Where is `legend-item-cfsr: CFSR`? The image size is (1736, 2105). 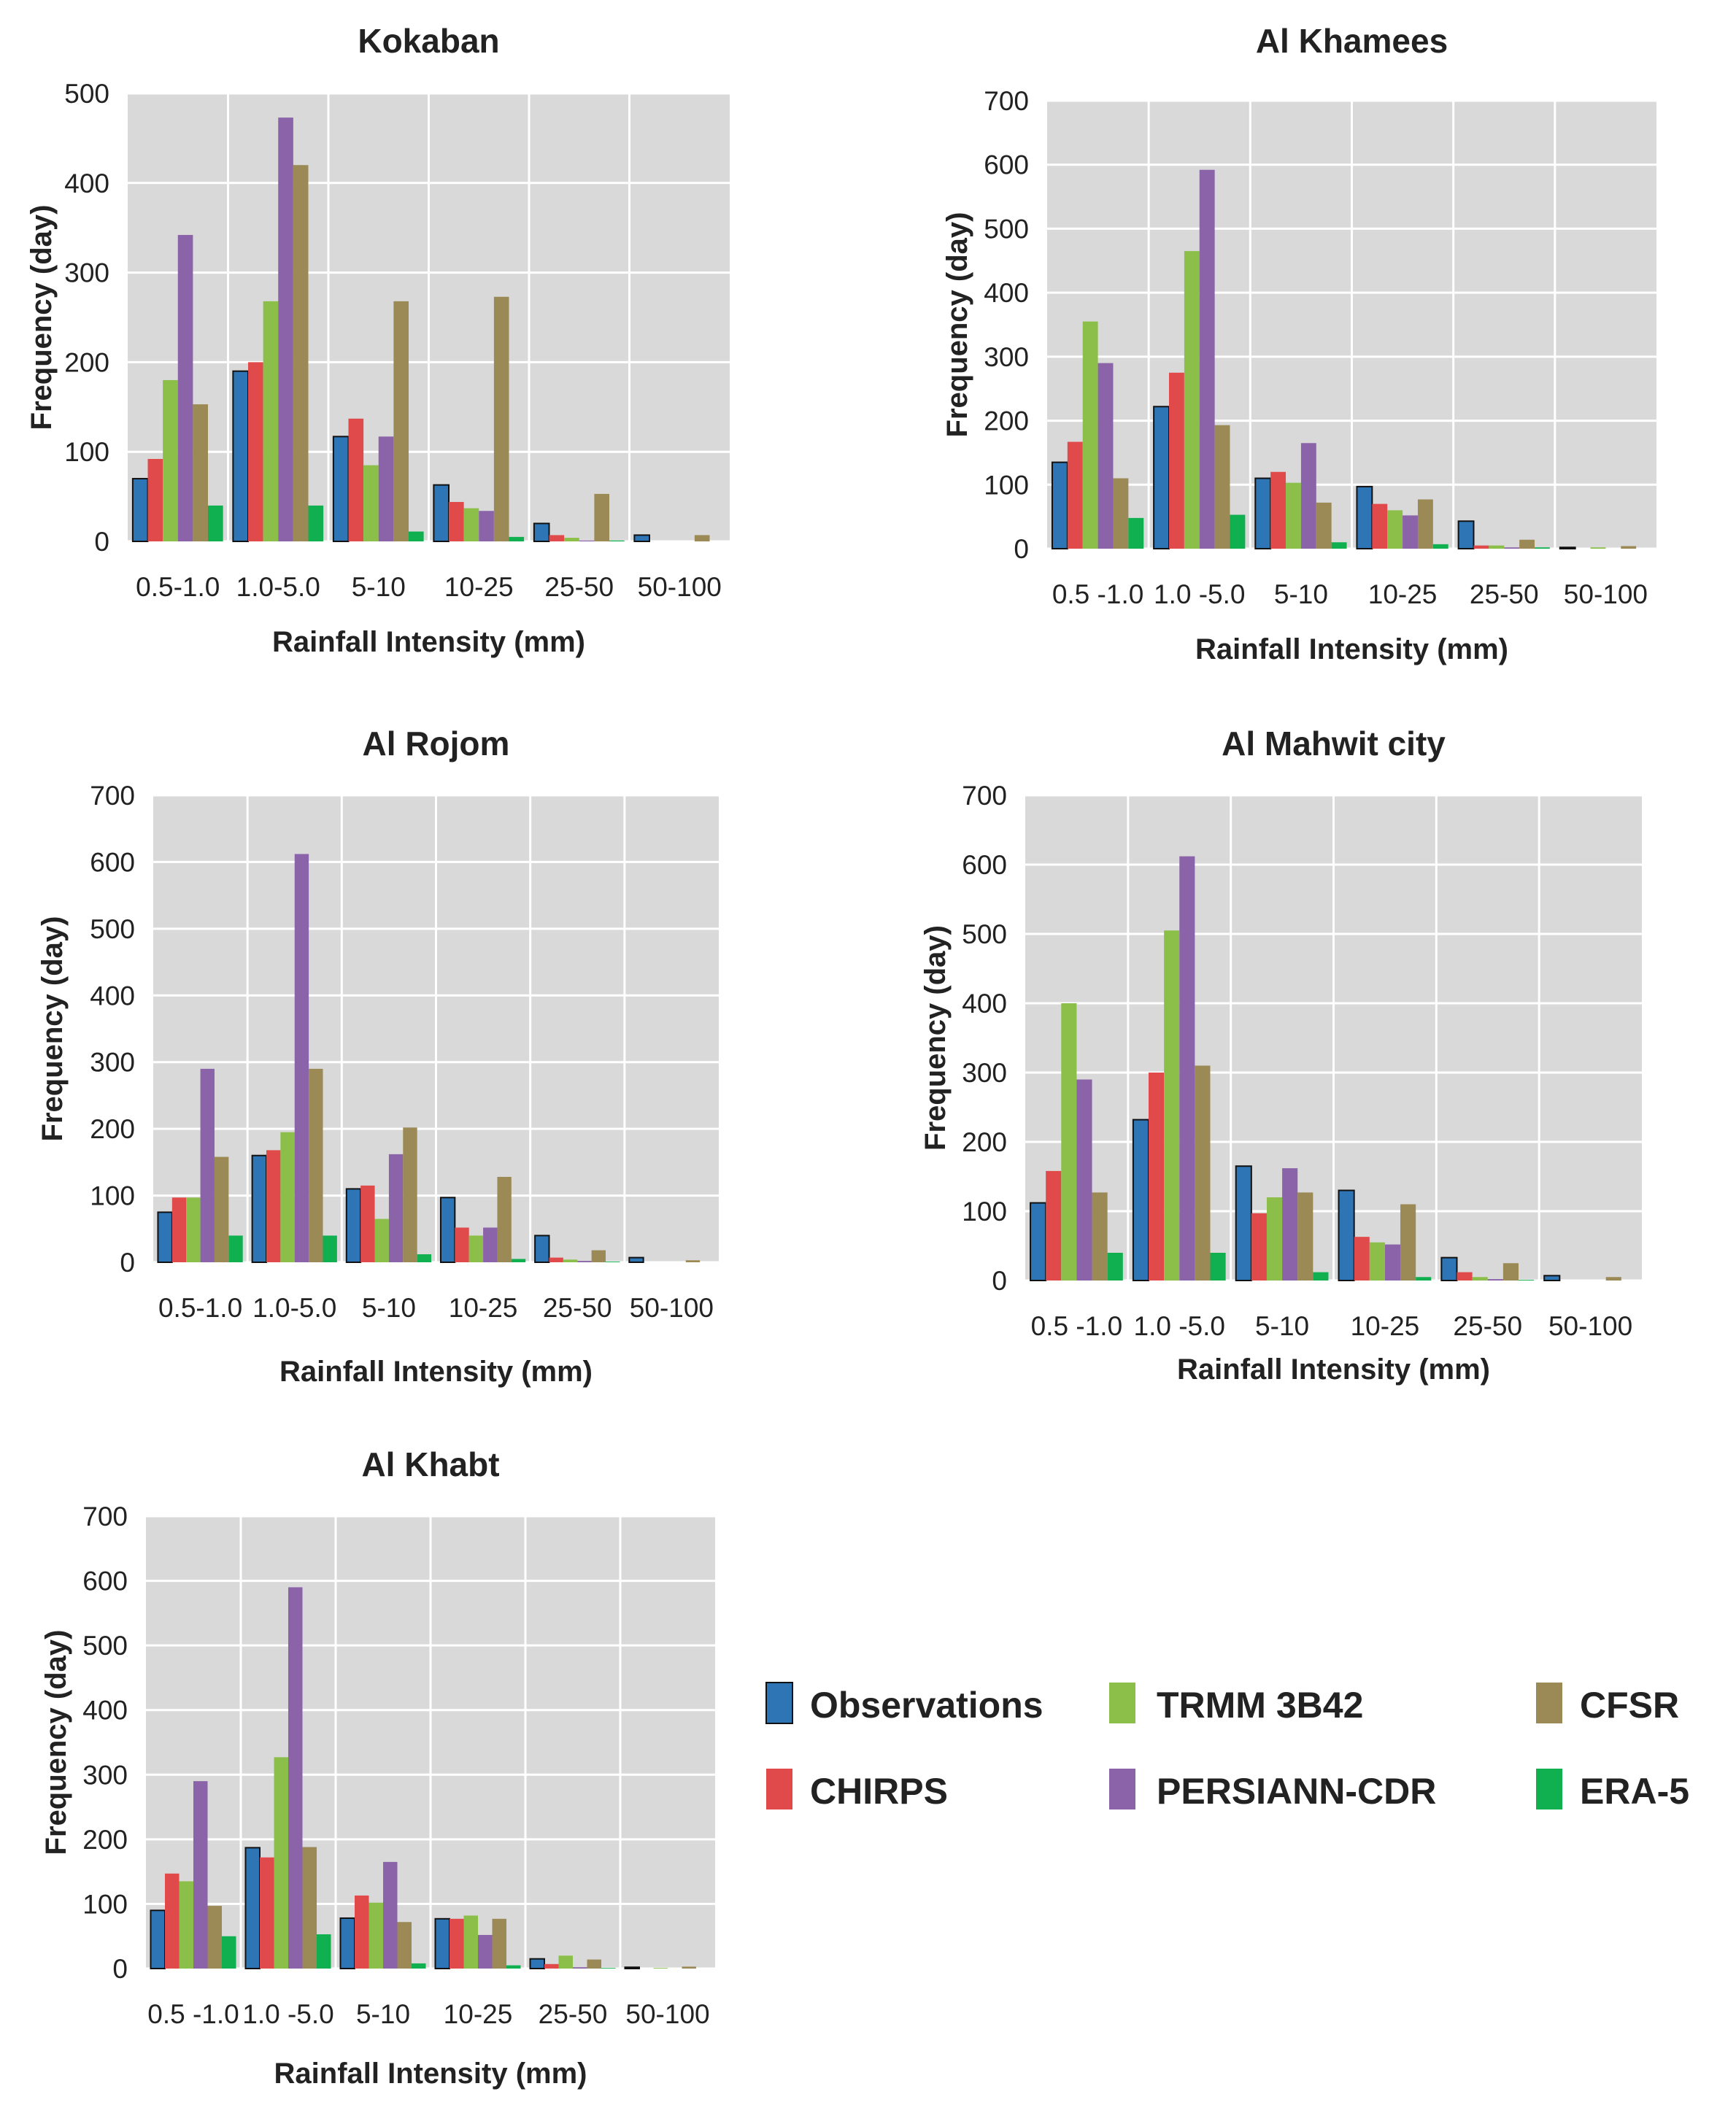 legend-item-cfsr: CFSR is located at coordinates (1607, 1704).